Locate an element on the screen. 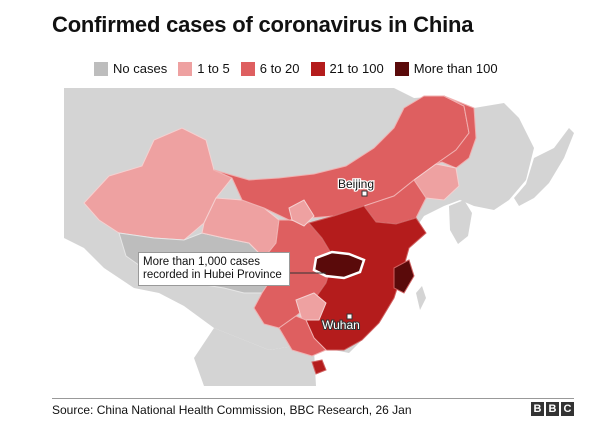  bbc-logo: B B C is located at coordinates (552, 409).